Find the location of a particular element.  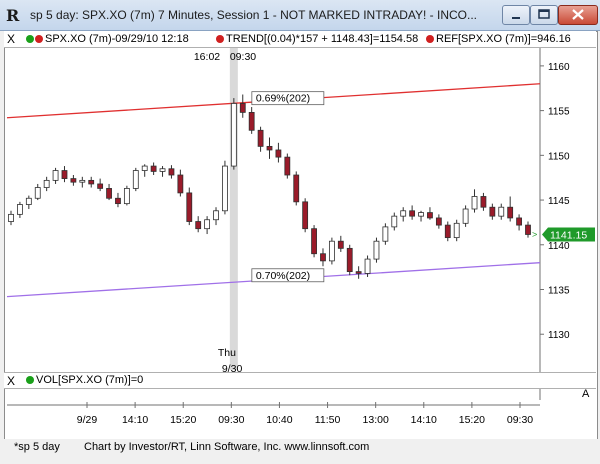

cursor-column is located at coordinates (233, 209).